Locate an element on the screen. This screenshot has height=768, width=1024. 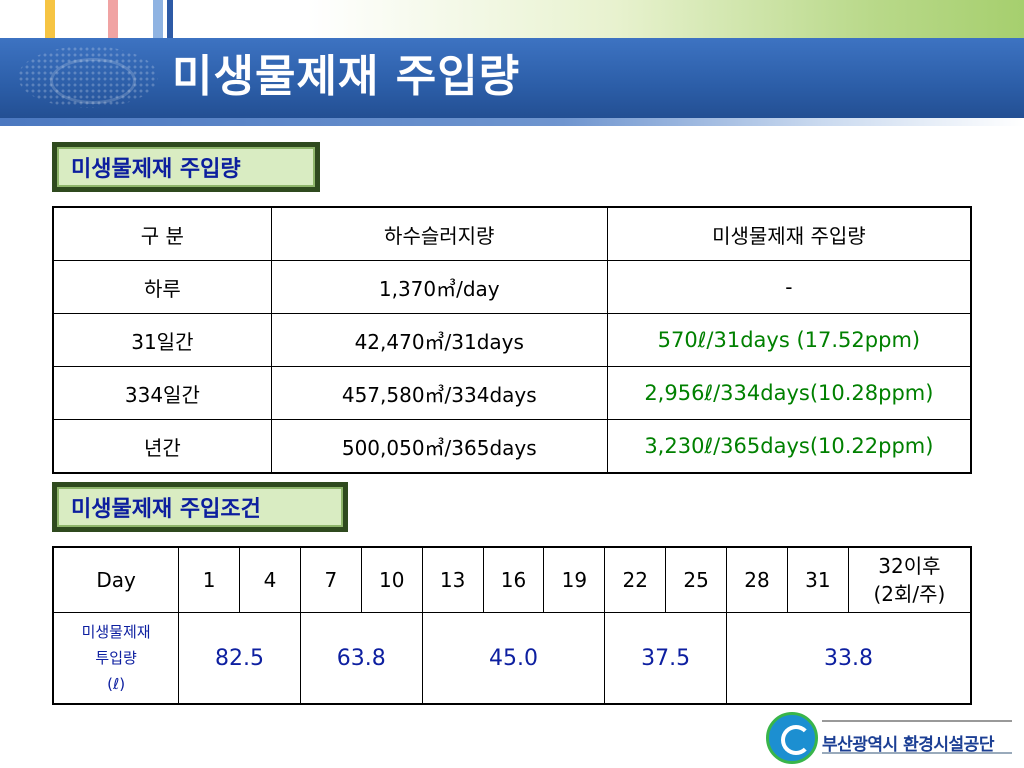
section-label-injection-conditions: 미생물제재 주입조건 is located at coordinates (200, 507).